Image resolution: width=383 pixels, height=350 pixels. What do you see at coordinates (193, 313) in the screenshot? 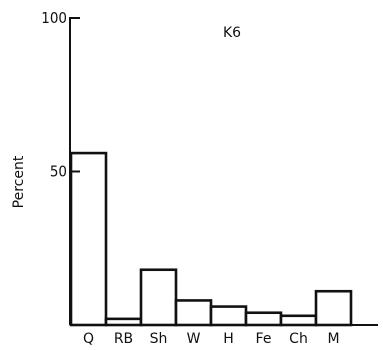
I see `bar-w` at bounding box center [193, 313].